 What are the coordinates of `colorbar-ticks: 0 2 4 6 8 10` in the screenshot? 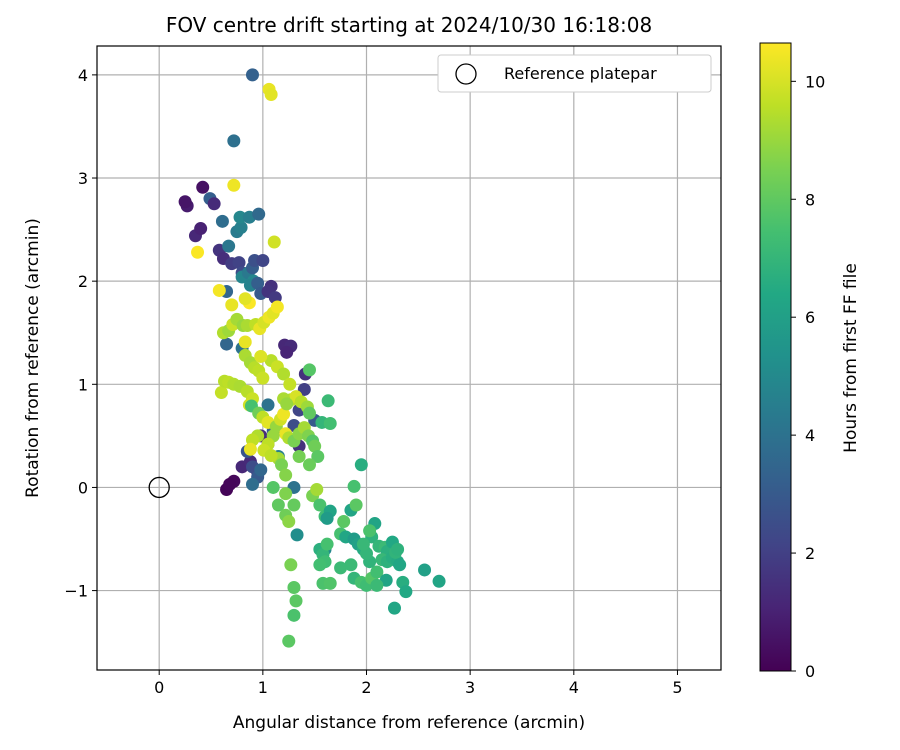 It's located at (808, 376).